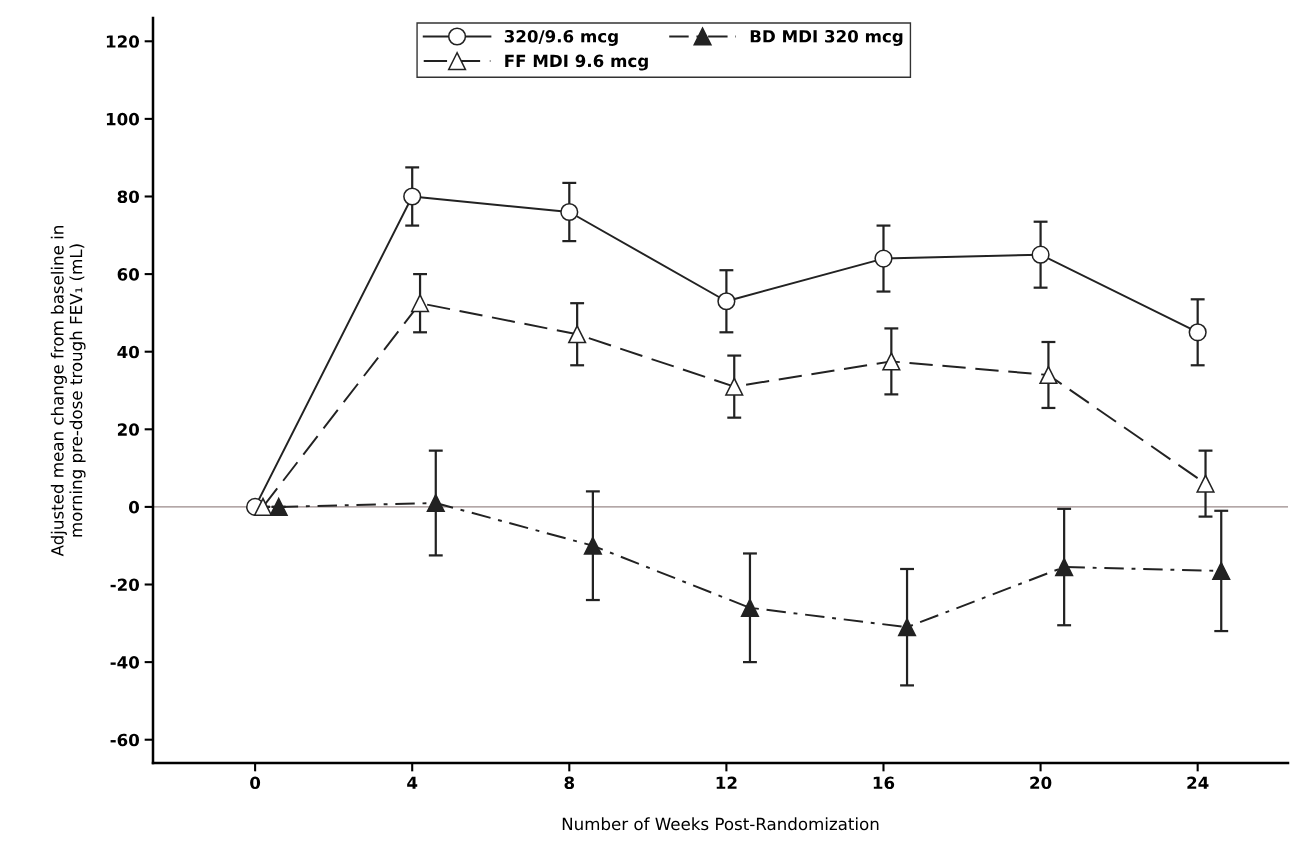 The height and width of the screenshot is (844, 1292). What do you see at coordinates (128, 274) in the screenshot?
I see `y-tick-label: 60` at bounding box center [128, 274].